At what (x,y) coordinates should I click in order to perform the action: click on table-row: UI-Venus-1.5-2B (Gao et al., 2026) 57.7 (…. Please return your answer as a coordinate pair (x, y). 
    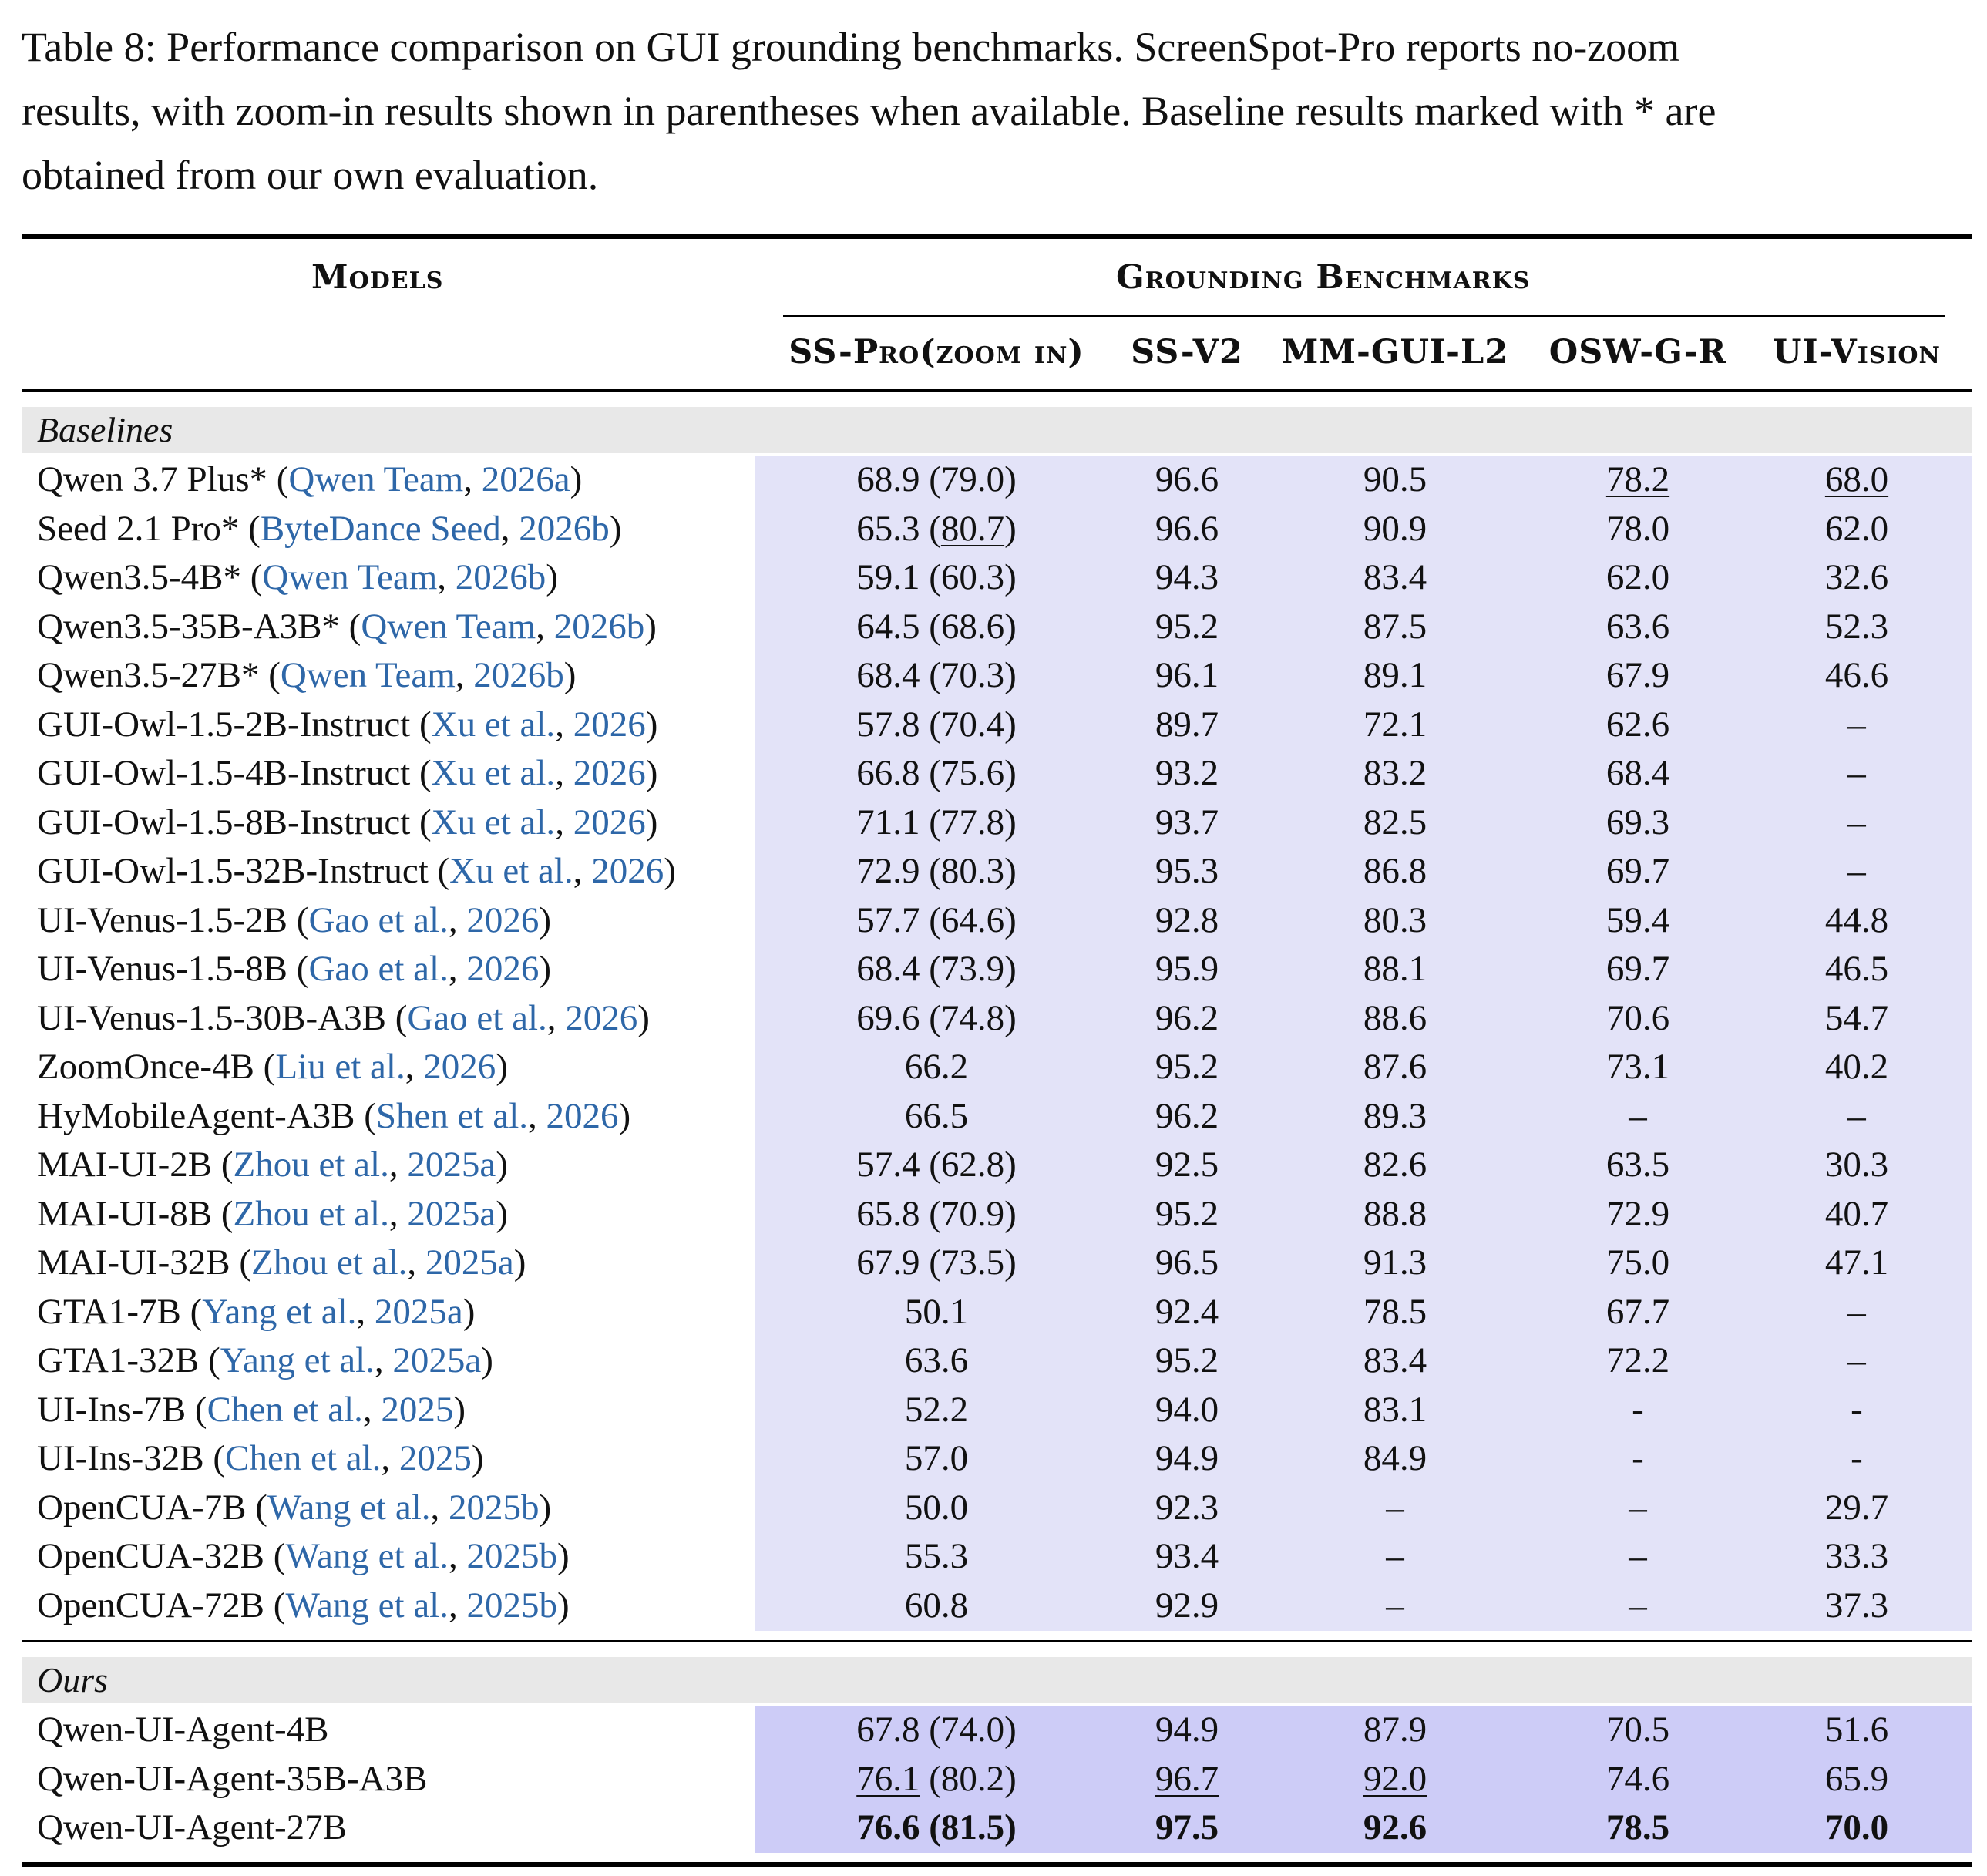
    Looking at the image, I should click on (994, 920).